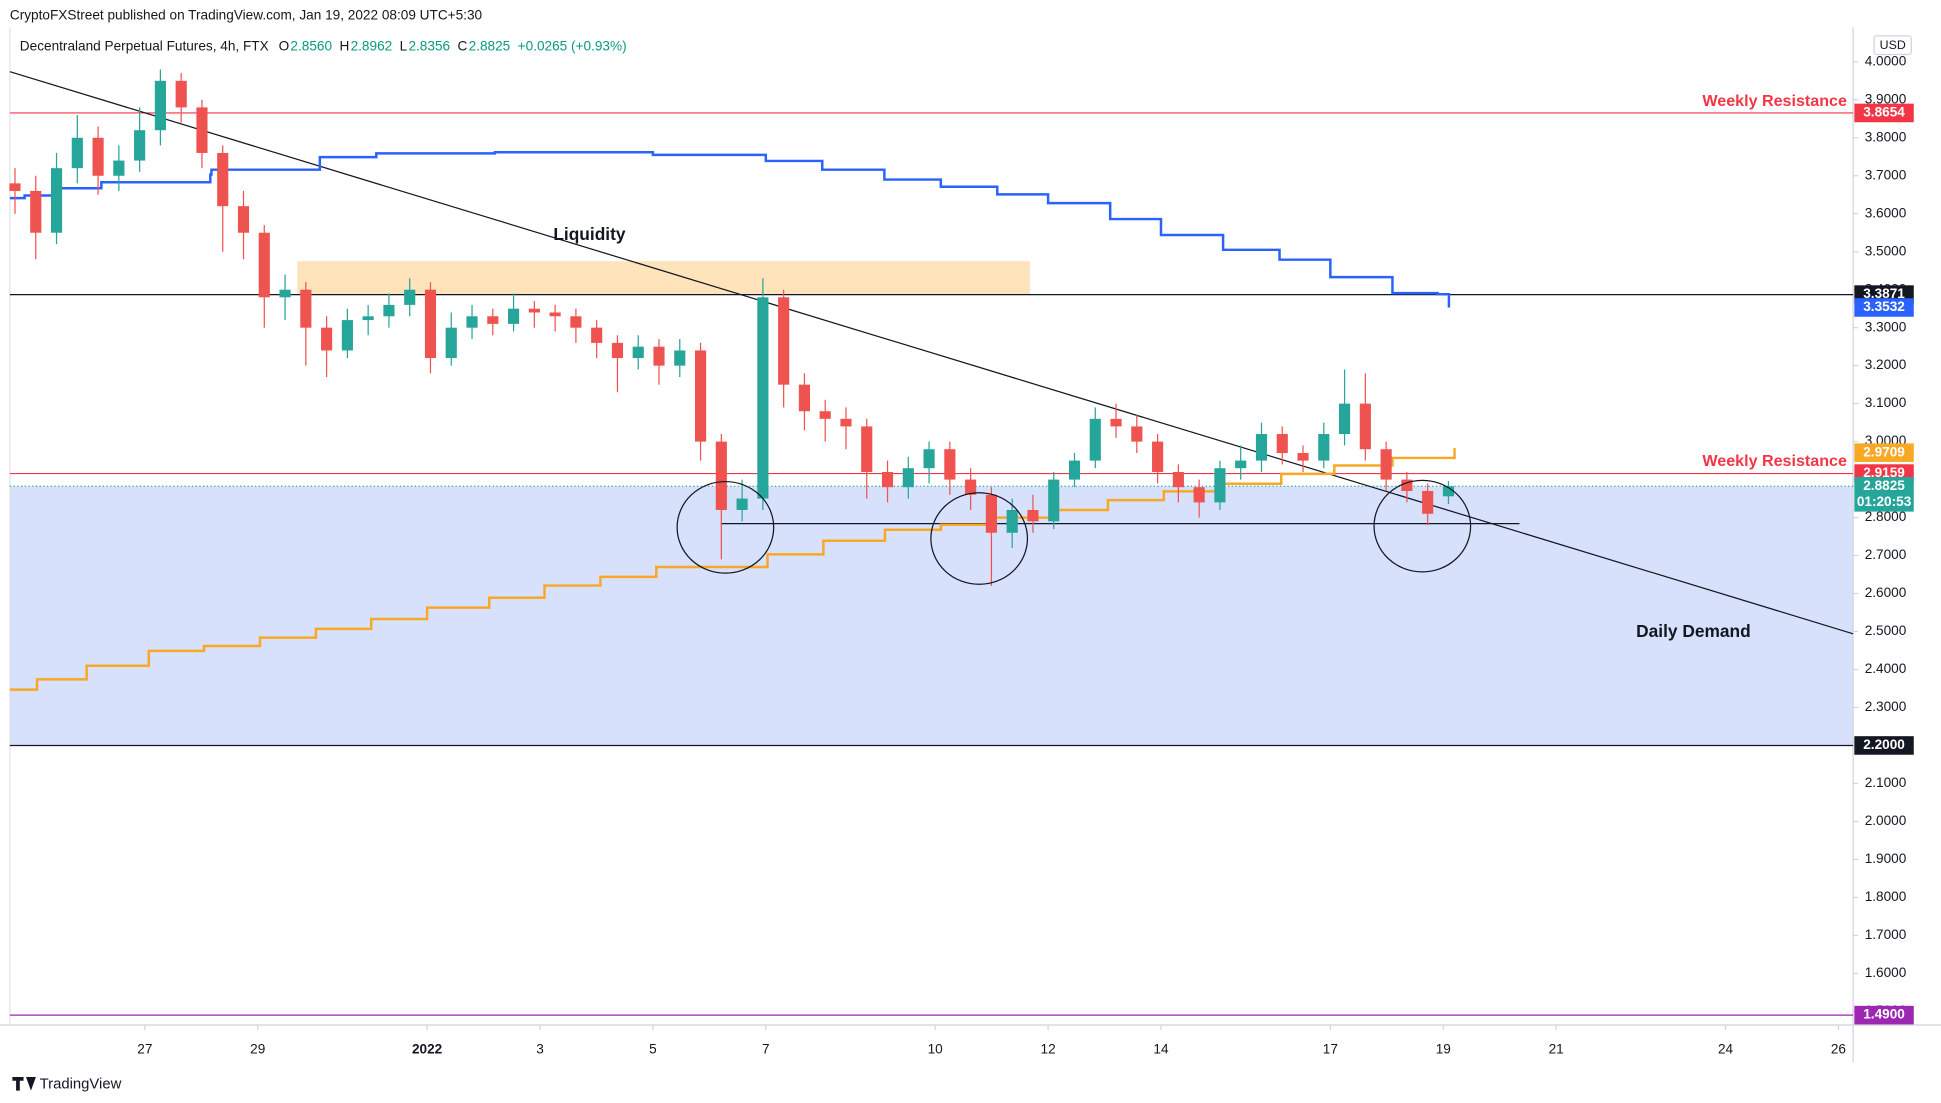 The height and width of the screenshot is (1103, 1941). Describe the element at coordinates (1048, 1048) in the screenshot. I see `x-tick-label: 12` at that location.